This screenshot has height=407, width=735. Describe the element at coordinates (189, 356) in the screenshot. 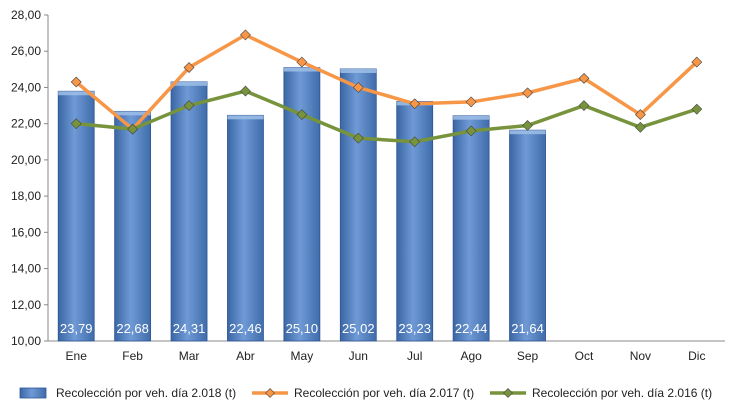

I see `x-tick-label: Mar` at that location.